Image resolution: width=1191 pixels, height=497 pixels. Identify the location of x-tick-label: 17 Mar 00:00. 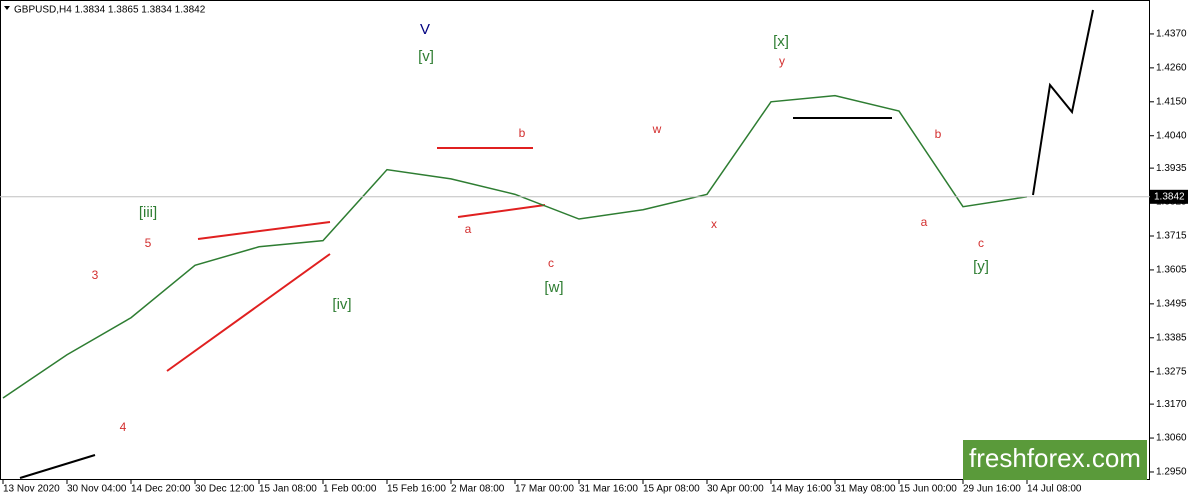
(544, 489).